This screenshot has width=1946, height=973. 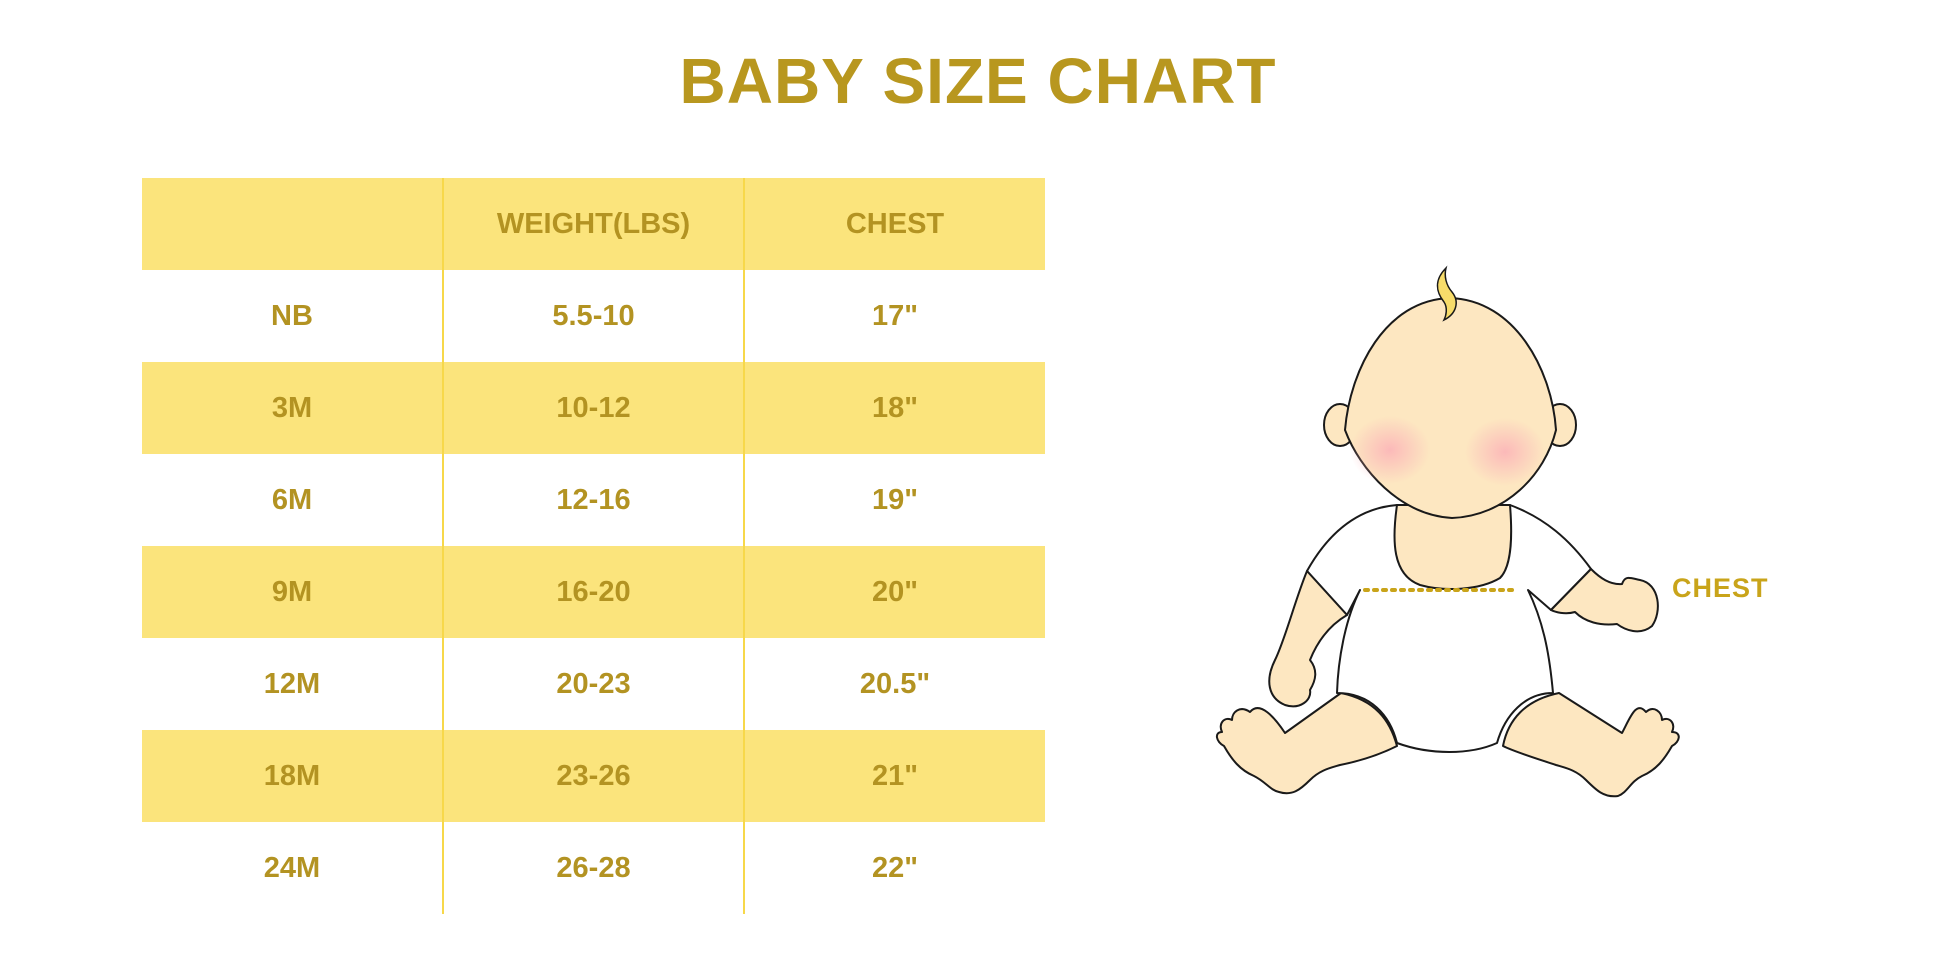 I want to click on table-row: 3M 10-12 18", so click(x=593, y=408).